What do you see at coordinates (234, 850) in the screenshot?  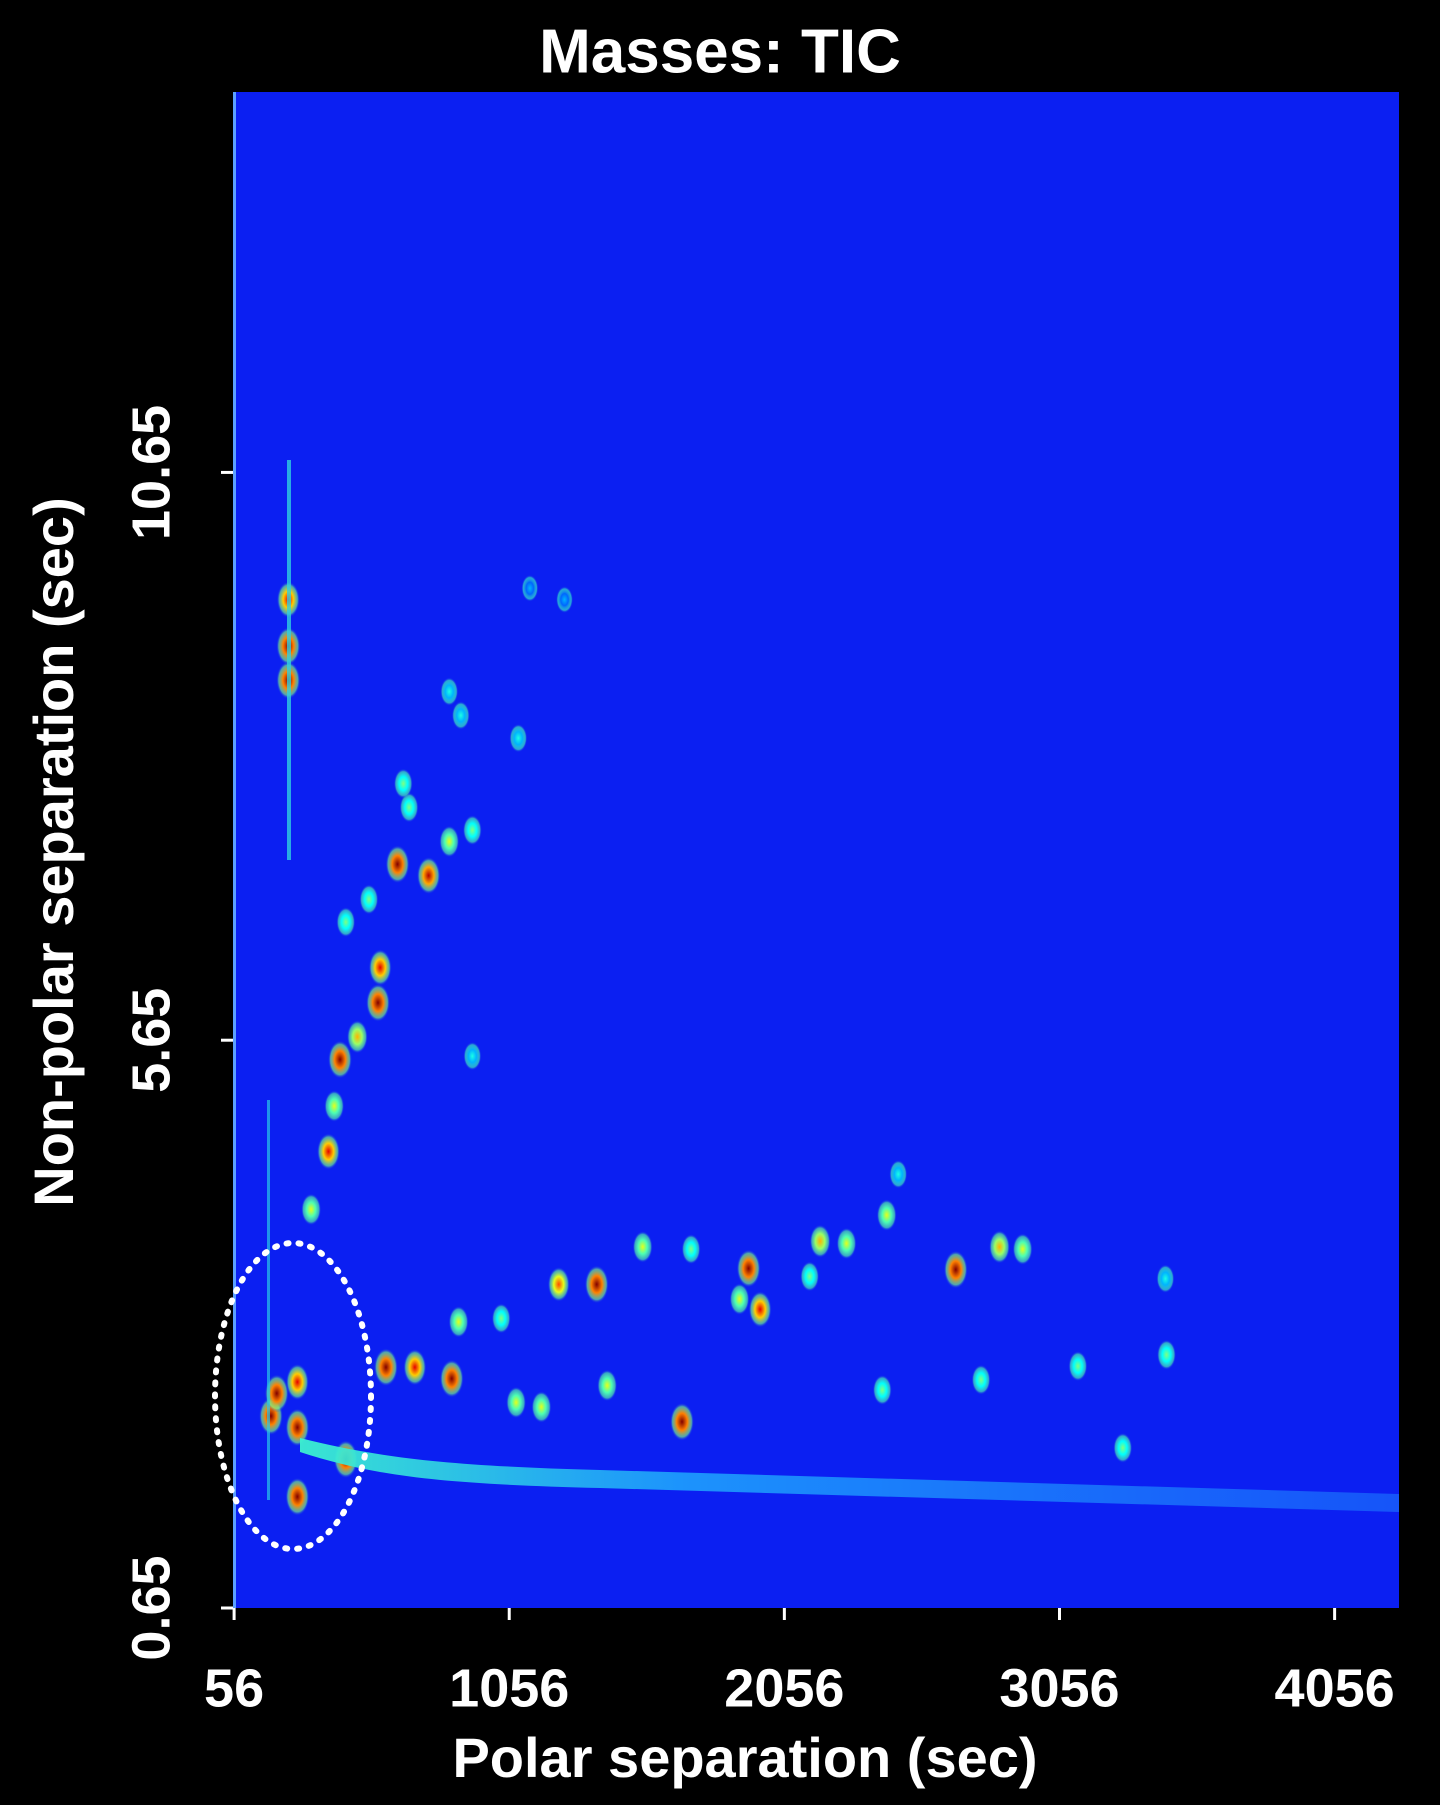 I see `plot-edge` at bounding box center [234, 850].